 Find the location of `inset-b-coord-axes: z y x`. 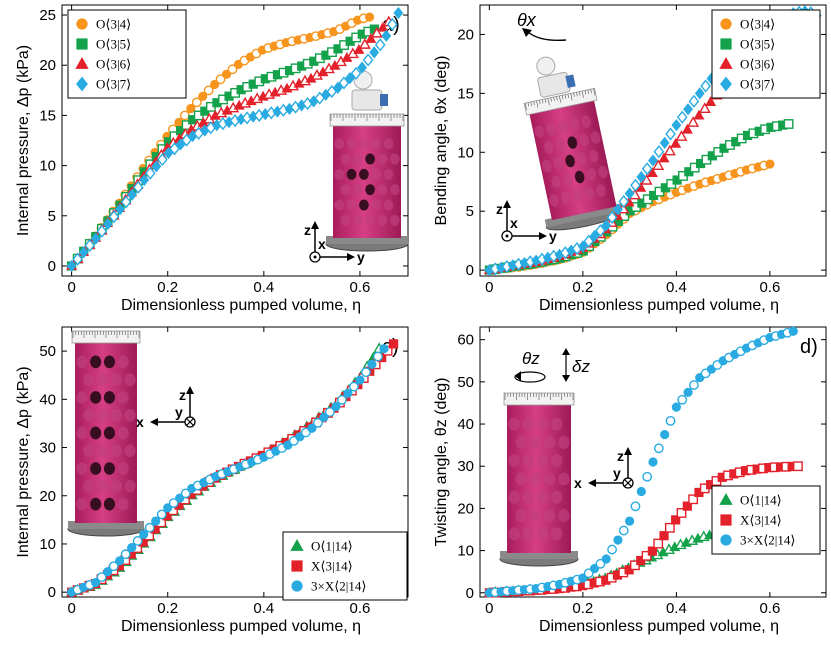

inset-b-coord-axes: z y x is located at coordinates (526, 222).